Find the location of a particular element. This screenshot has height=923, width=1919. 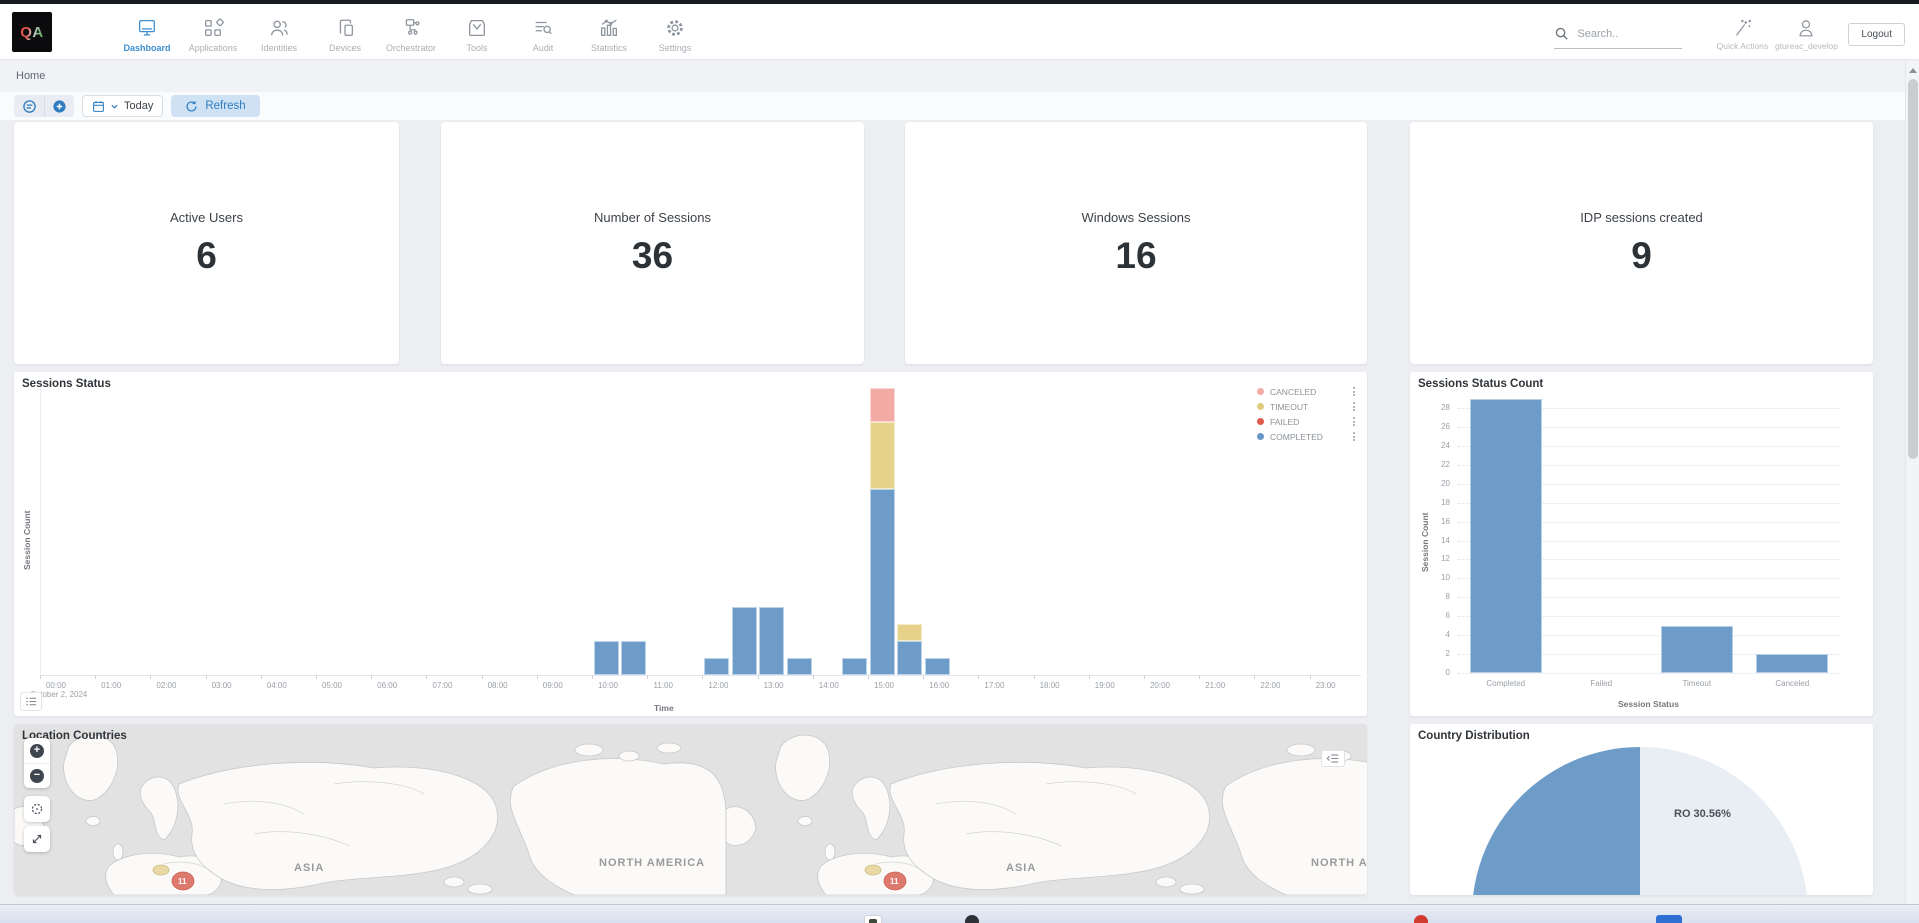

nav-item-settings: Settings is located at coordinates (675, 34).